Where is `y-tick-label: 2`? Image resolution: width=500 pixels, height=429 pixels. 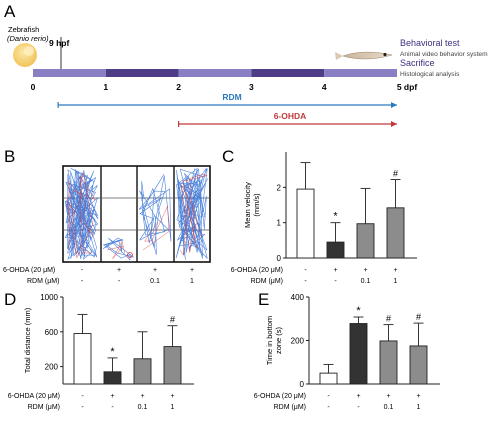
y-tick-label: 2 is located at coordinates (279, 187).